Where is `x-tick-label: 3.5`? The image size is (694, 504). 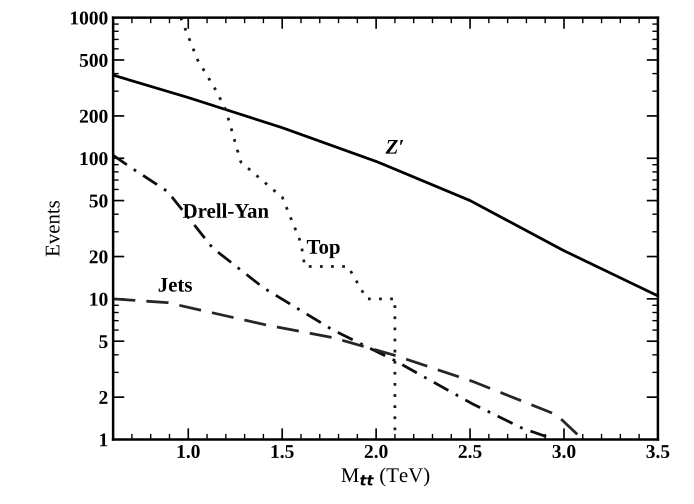 x-tick-label: 3.5 is located at coordinates (658, 451).